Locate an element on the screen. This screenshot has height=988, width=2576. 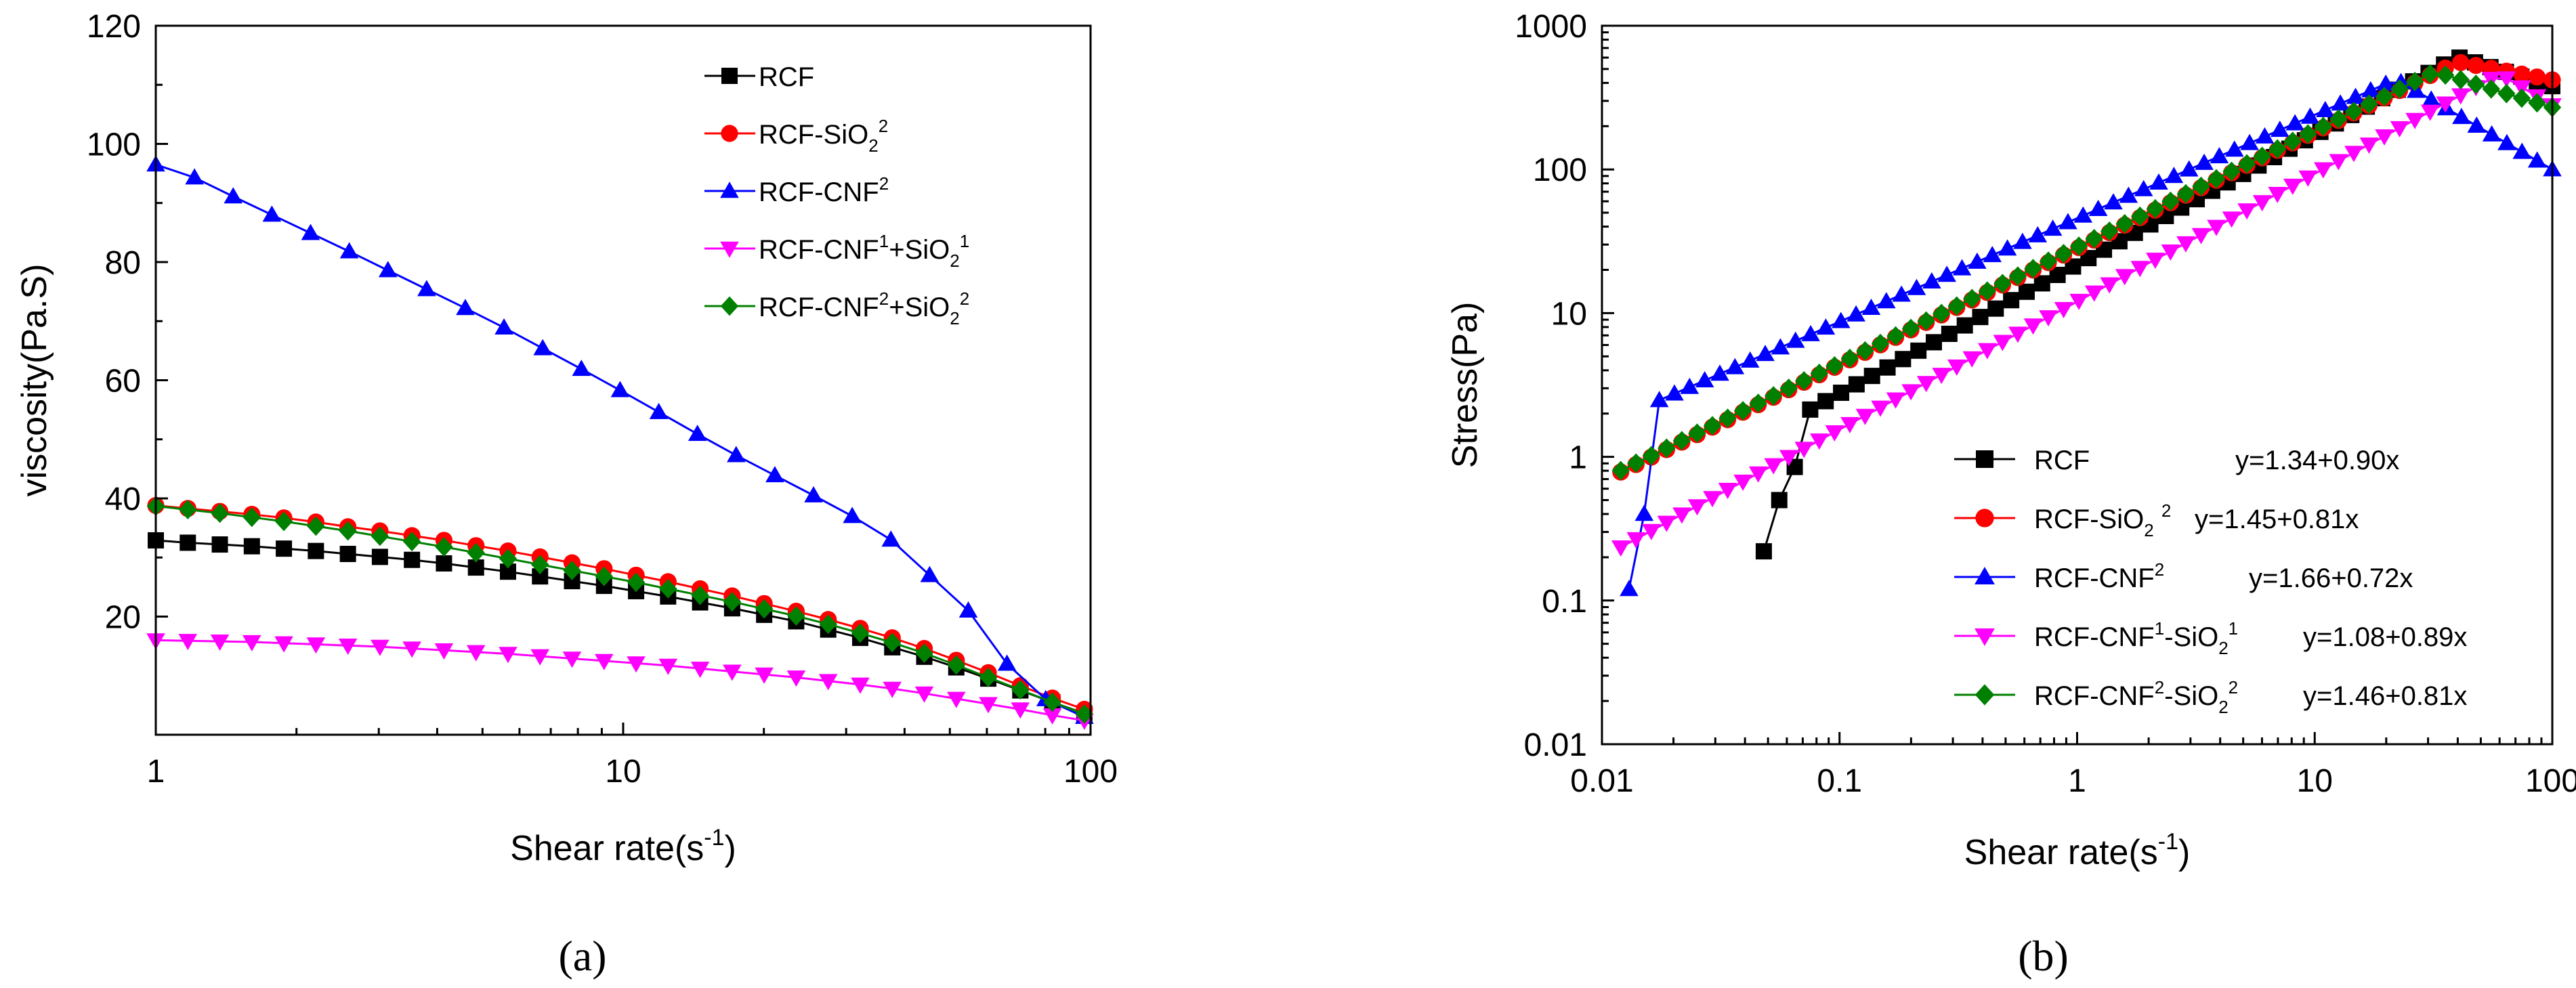
legend-label: RCF-CNF2+SiO22 is located at coordinates (864, 308).